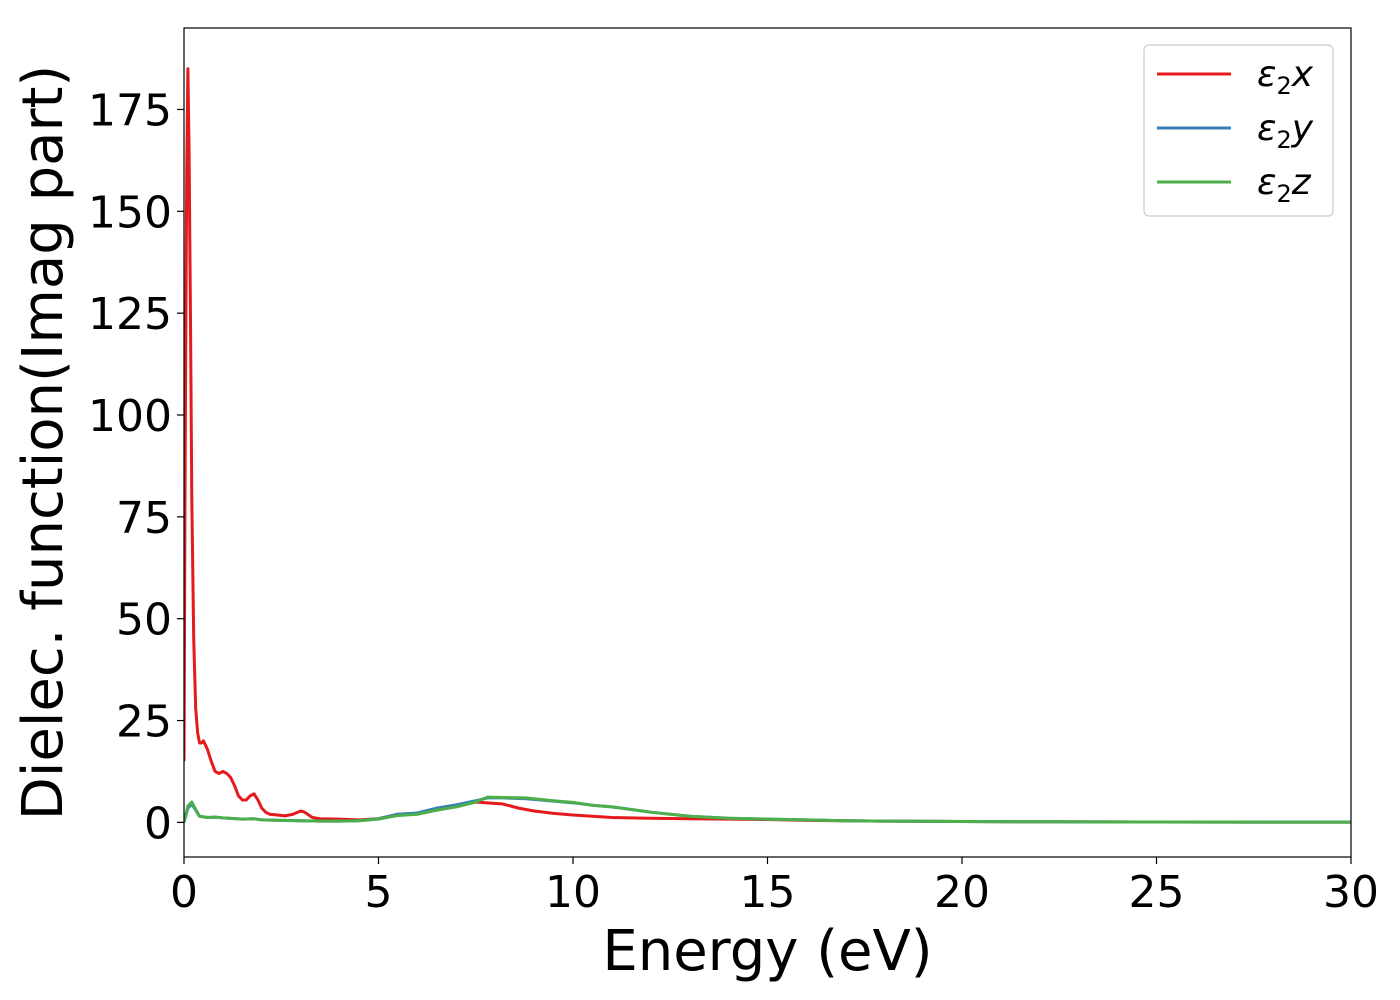 The height and width of the screenshot is (1000, 1400). I want to click on y-tick-label: 150, so click(130, 212).